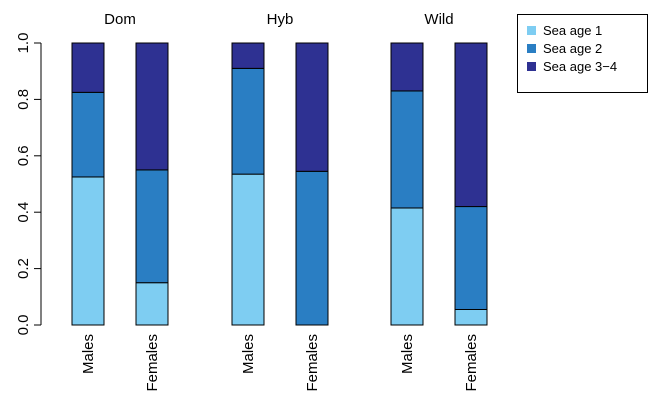  I want to click on group-title-hyb: Hyb, so click(280, 19).